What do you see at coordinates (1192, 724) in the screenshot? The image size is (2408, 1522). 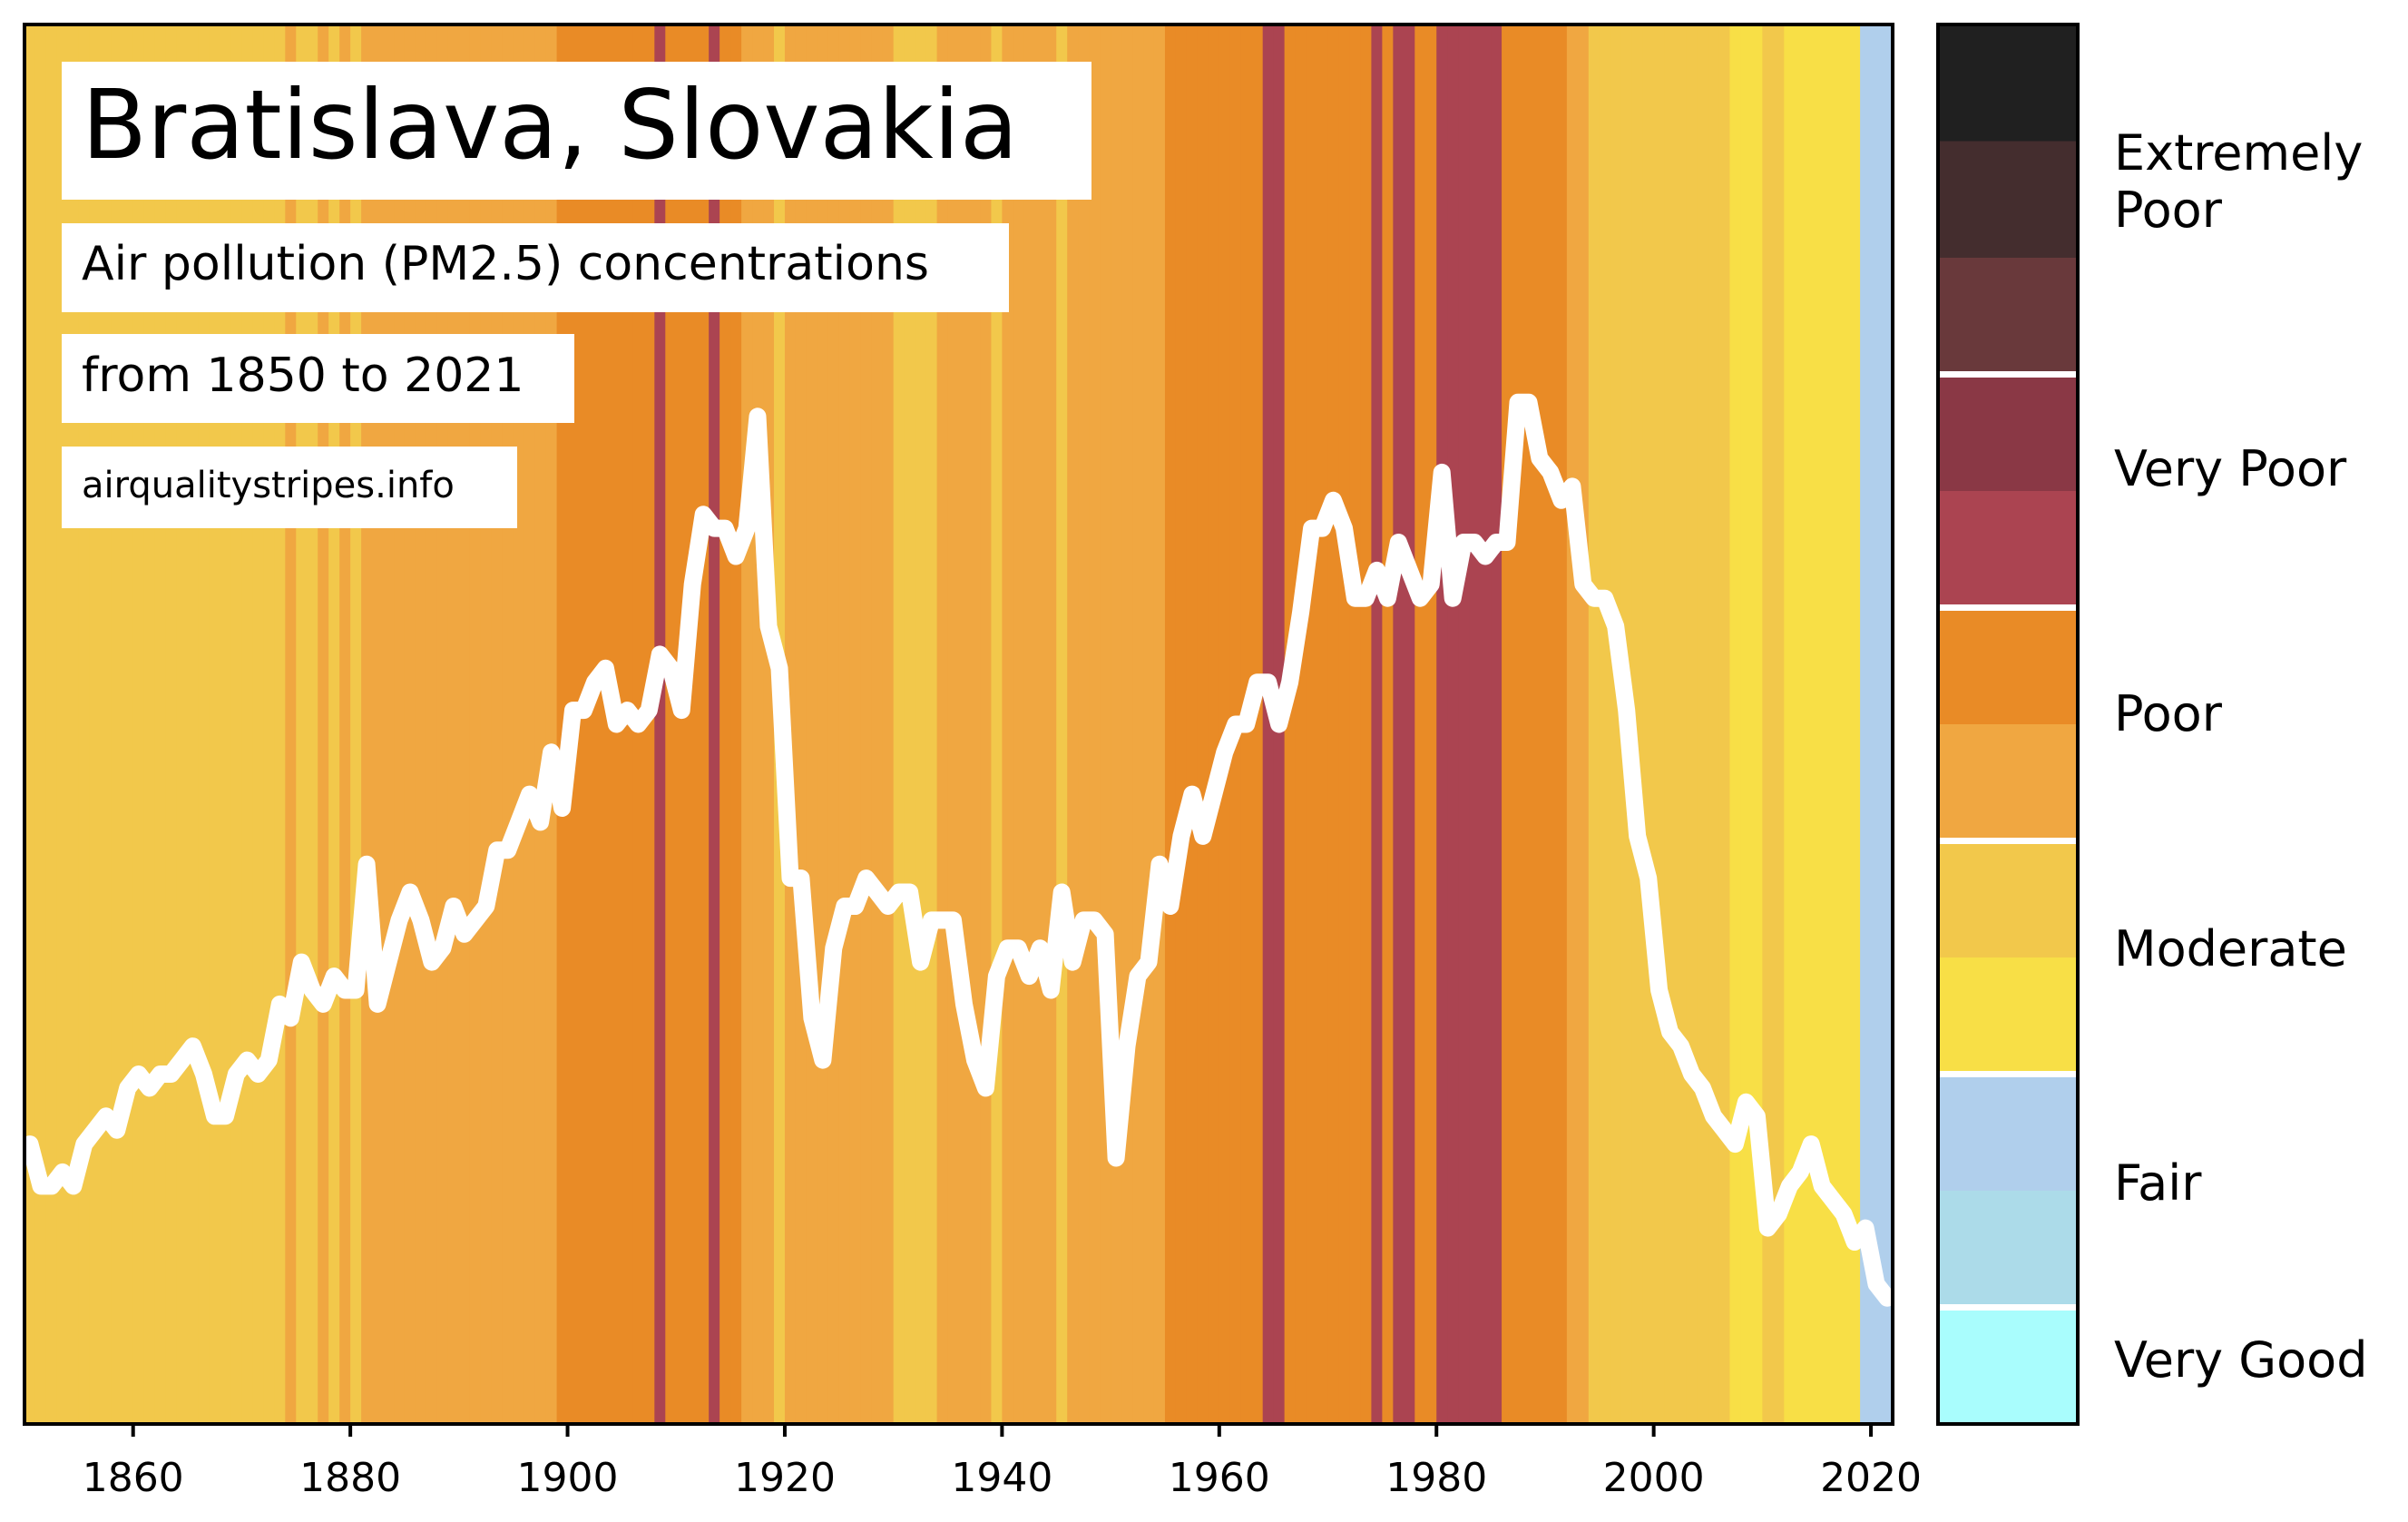 I see `stripe-1957` at bounding box center [1192, 724].